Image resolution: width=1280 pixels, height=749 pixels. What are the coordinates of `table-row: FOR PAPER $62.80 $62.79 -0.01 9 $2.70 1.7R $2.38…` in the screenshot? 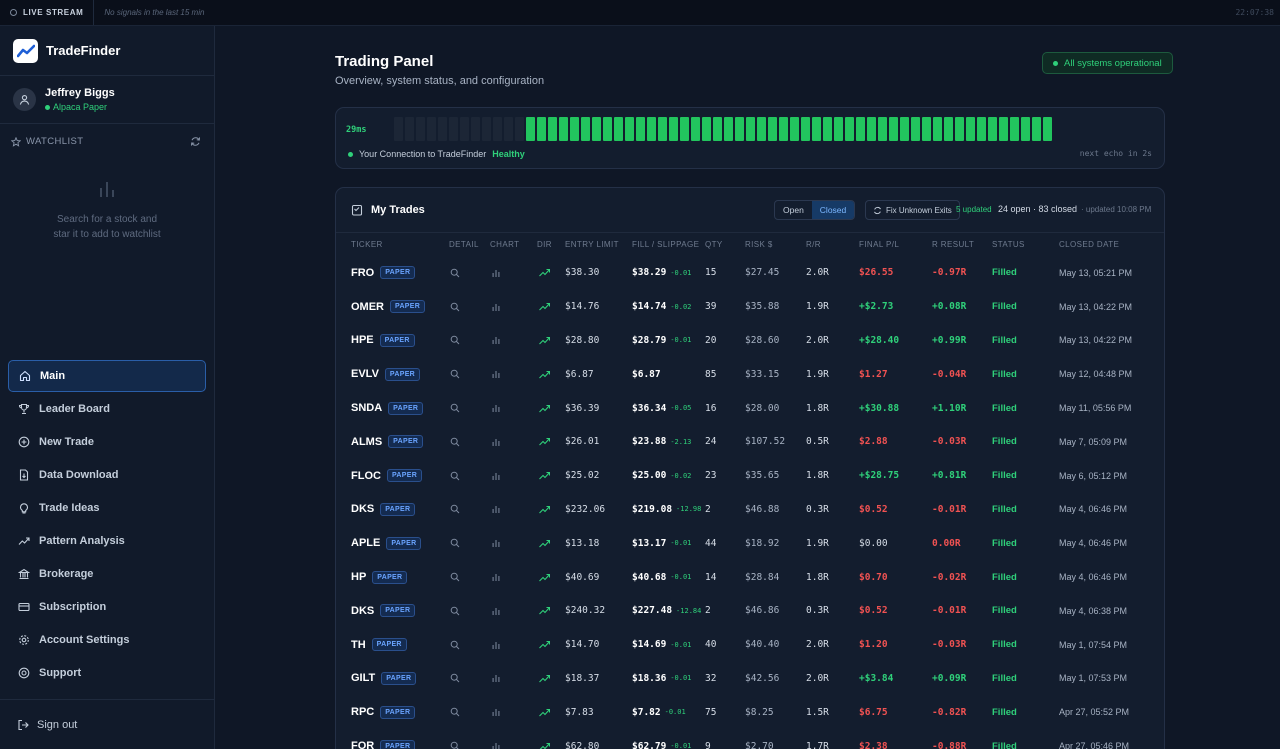 It's located at (750, 739).